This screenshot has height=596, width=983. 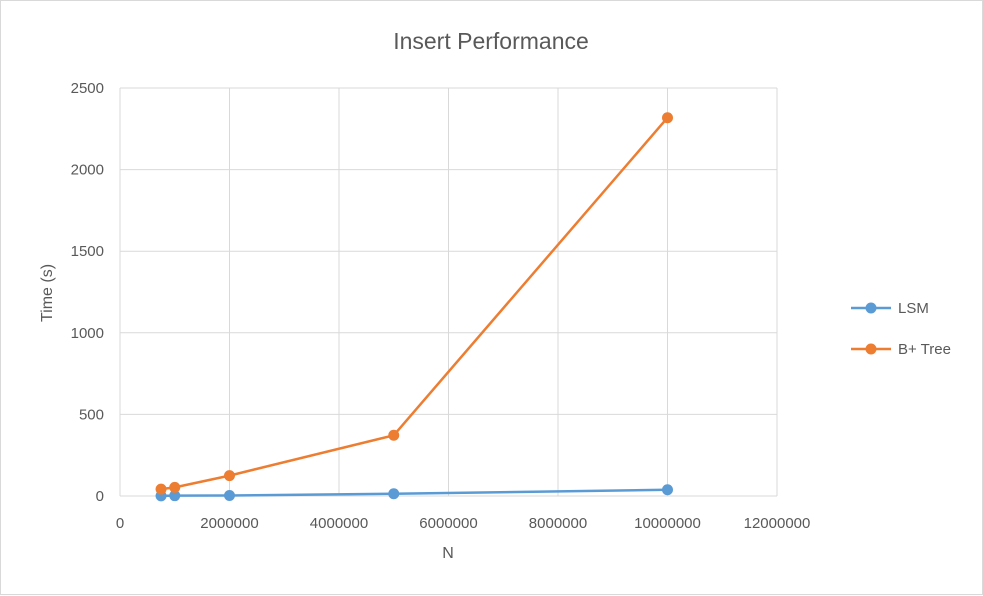 What do you see at coordinates (87, 251) in the screenshot?
I see `y-tick-label-3: 1500` at bounding box center [87, 251].